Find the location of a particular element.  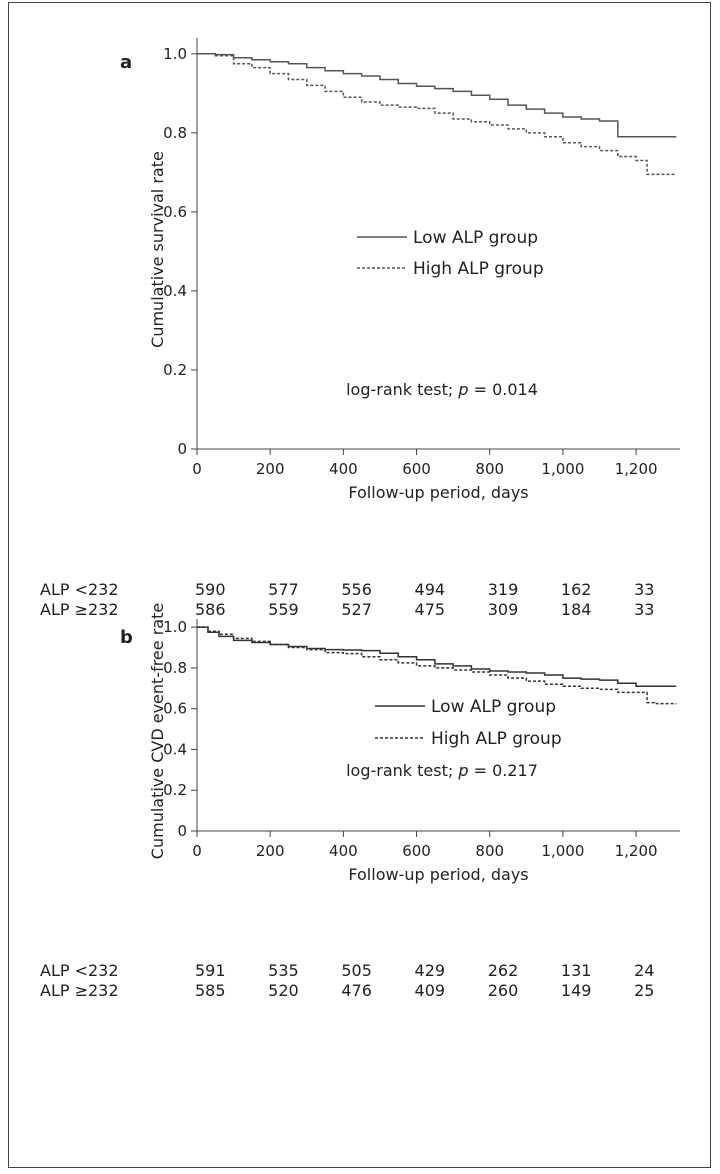

panel-label: a is located at coordinates (126, 62).